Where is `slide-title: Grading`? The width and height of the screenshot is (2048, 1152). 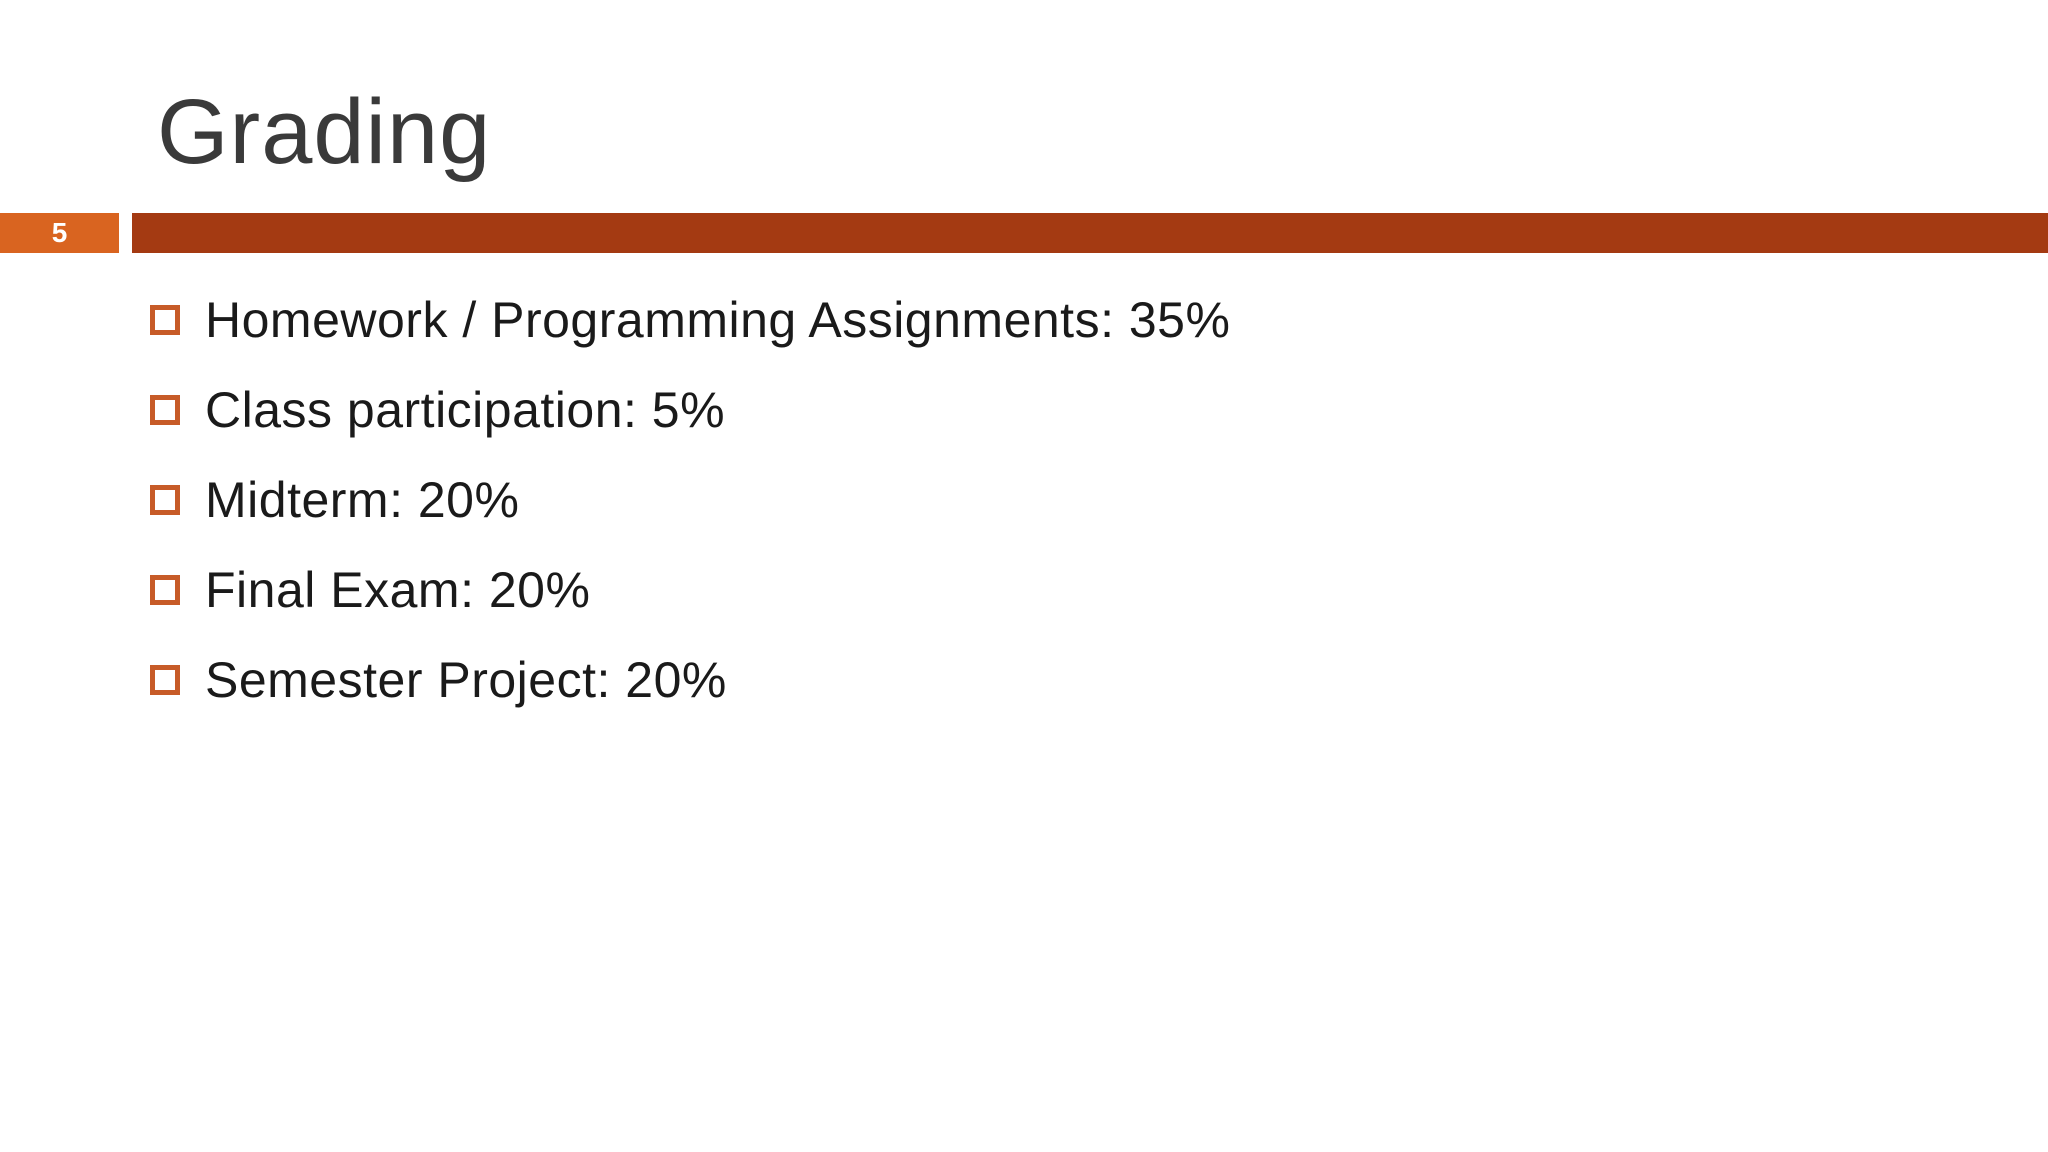 slide-title: Grading is located at coordinates (324, 132).